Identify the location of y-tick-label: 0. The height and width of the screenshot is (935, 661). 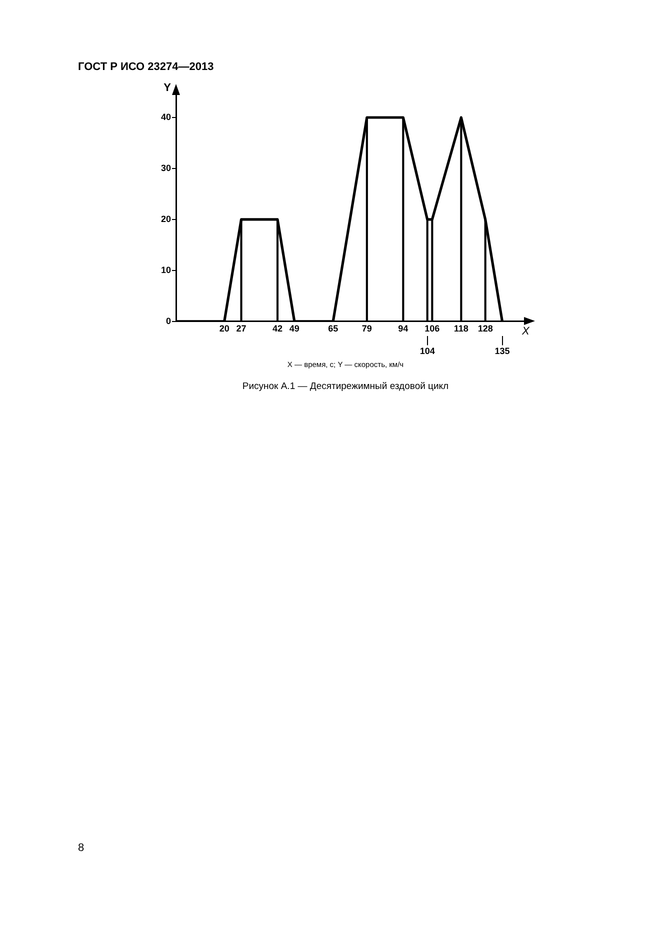
(169, 321).